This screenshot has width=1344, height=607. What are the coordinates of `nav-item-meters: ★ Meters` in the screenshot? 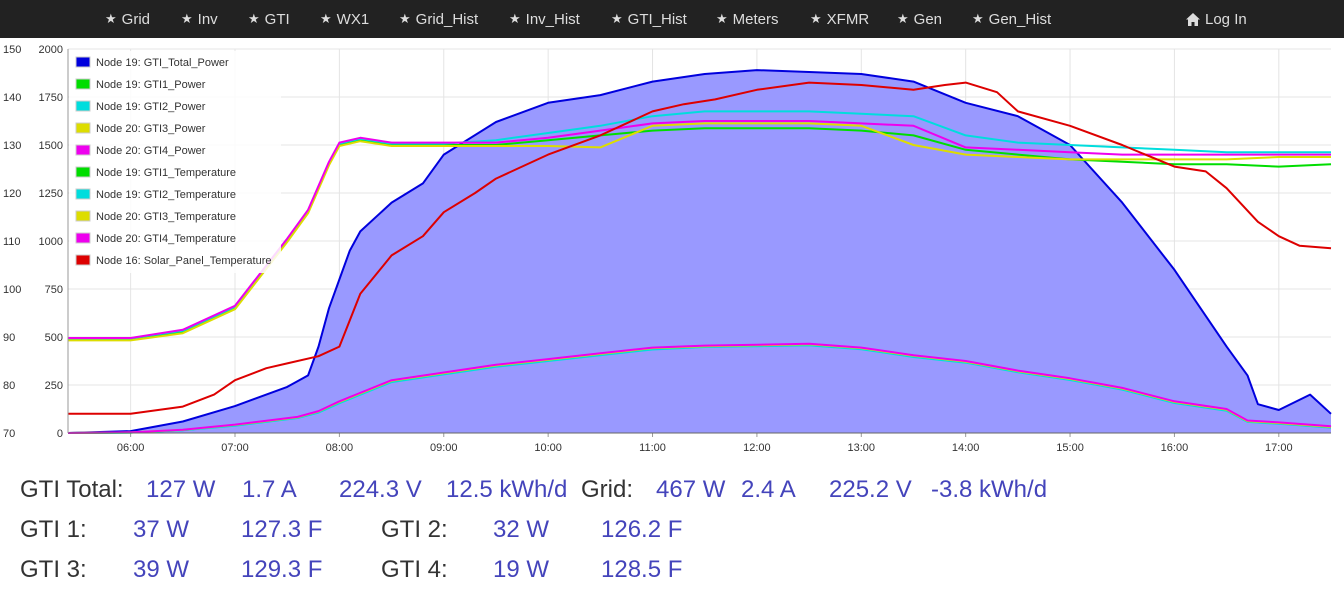 It's located at (747, 19).